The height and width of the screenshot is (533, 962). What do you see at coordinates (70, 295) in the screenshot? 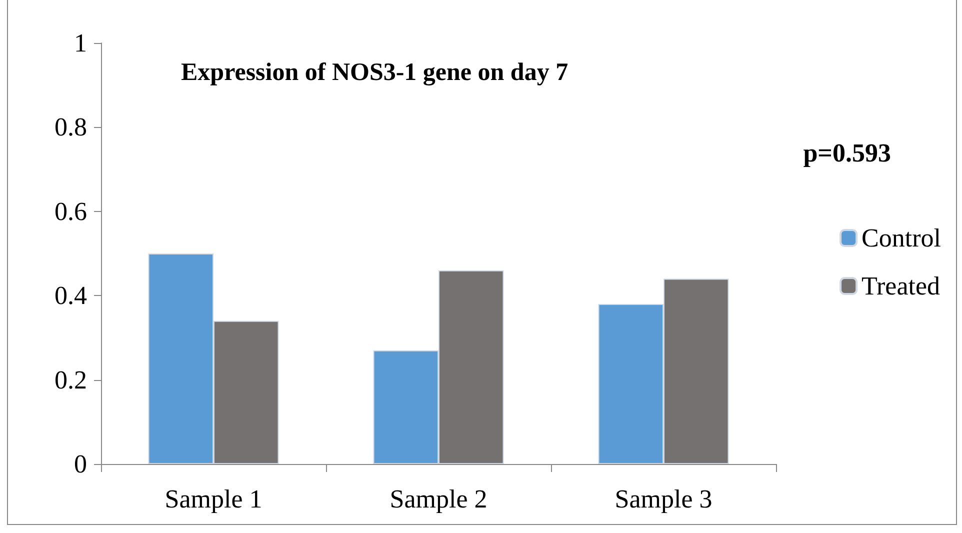
I see `y-tick-label: 0.4` at bounding box center [70, 295].